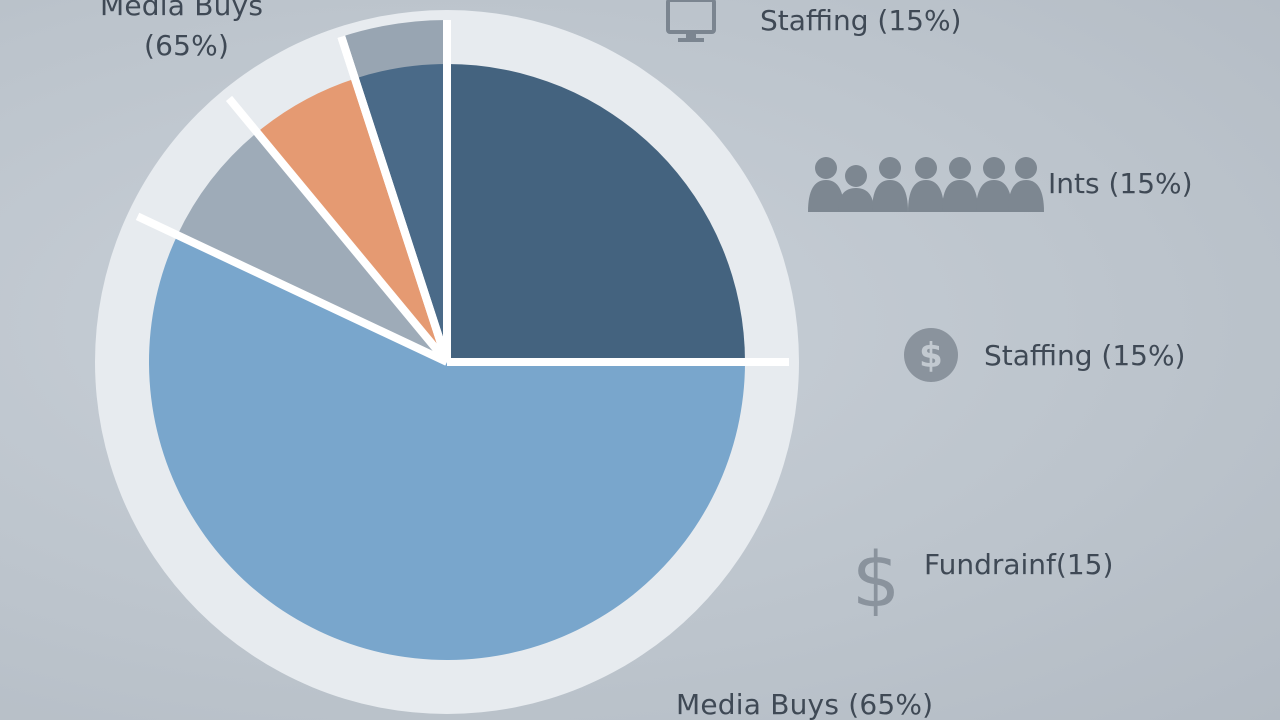  I want to click on bottom-label: Media Buys (65%), so click(805, 704).